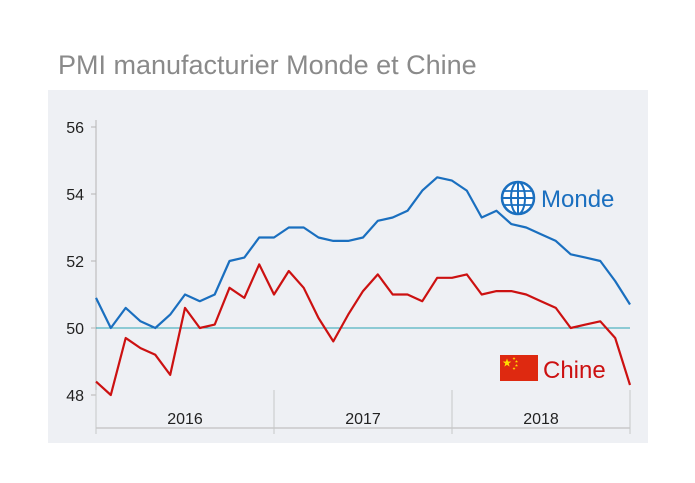  Describe the element at coordinates (541, 419) in the screenshot. I see `x-tick-label: 2018` at that location.